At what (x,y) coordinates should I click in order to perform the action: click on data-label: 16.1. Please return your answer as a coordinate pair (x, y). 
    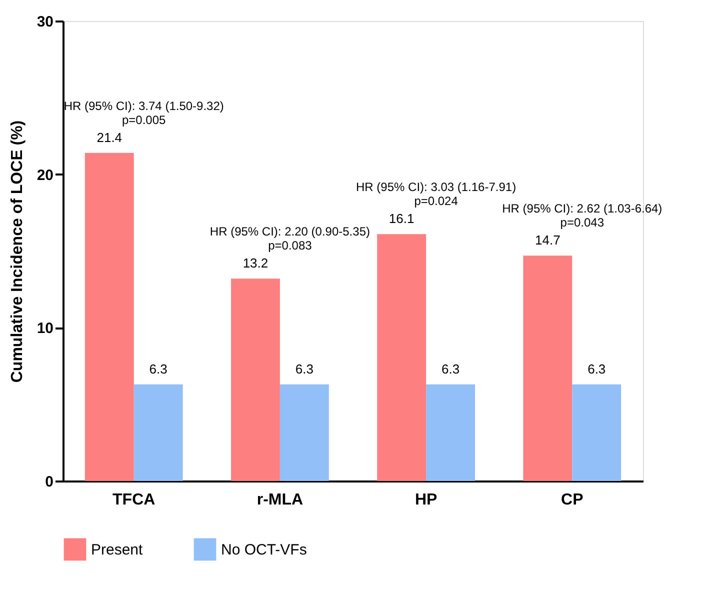
    Looking at the image, I should click on (401, 218).